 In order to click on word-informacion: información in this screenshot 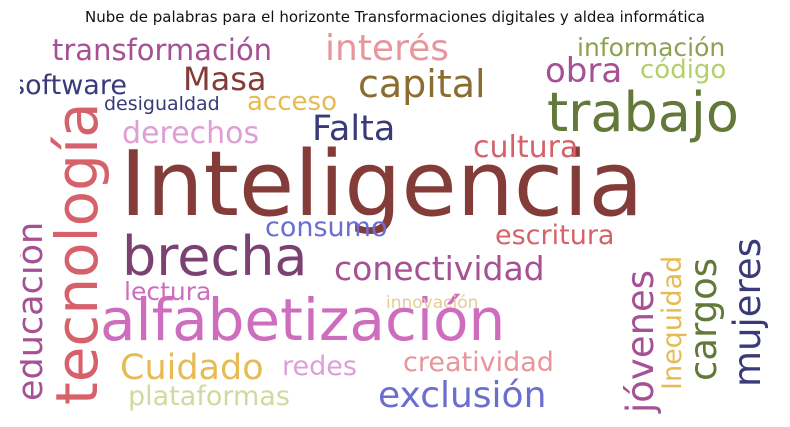, I will do `click(651, 47)`.